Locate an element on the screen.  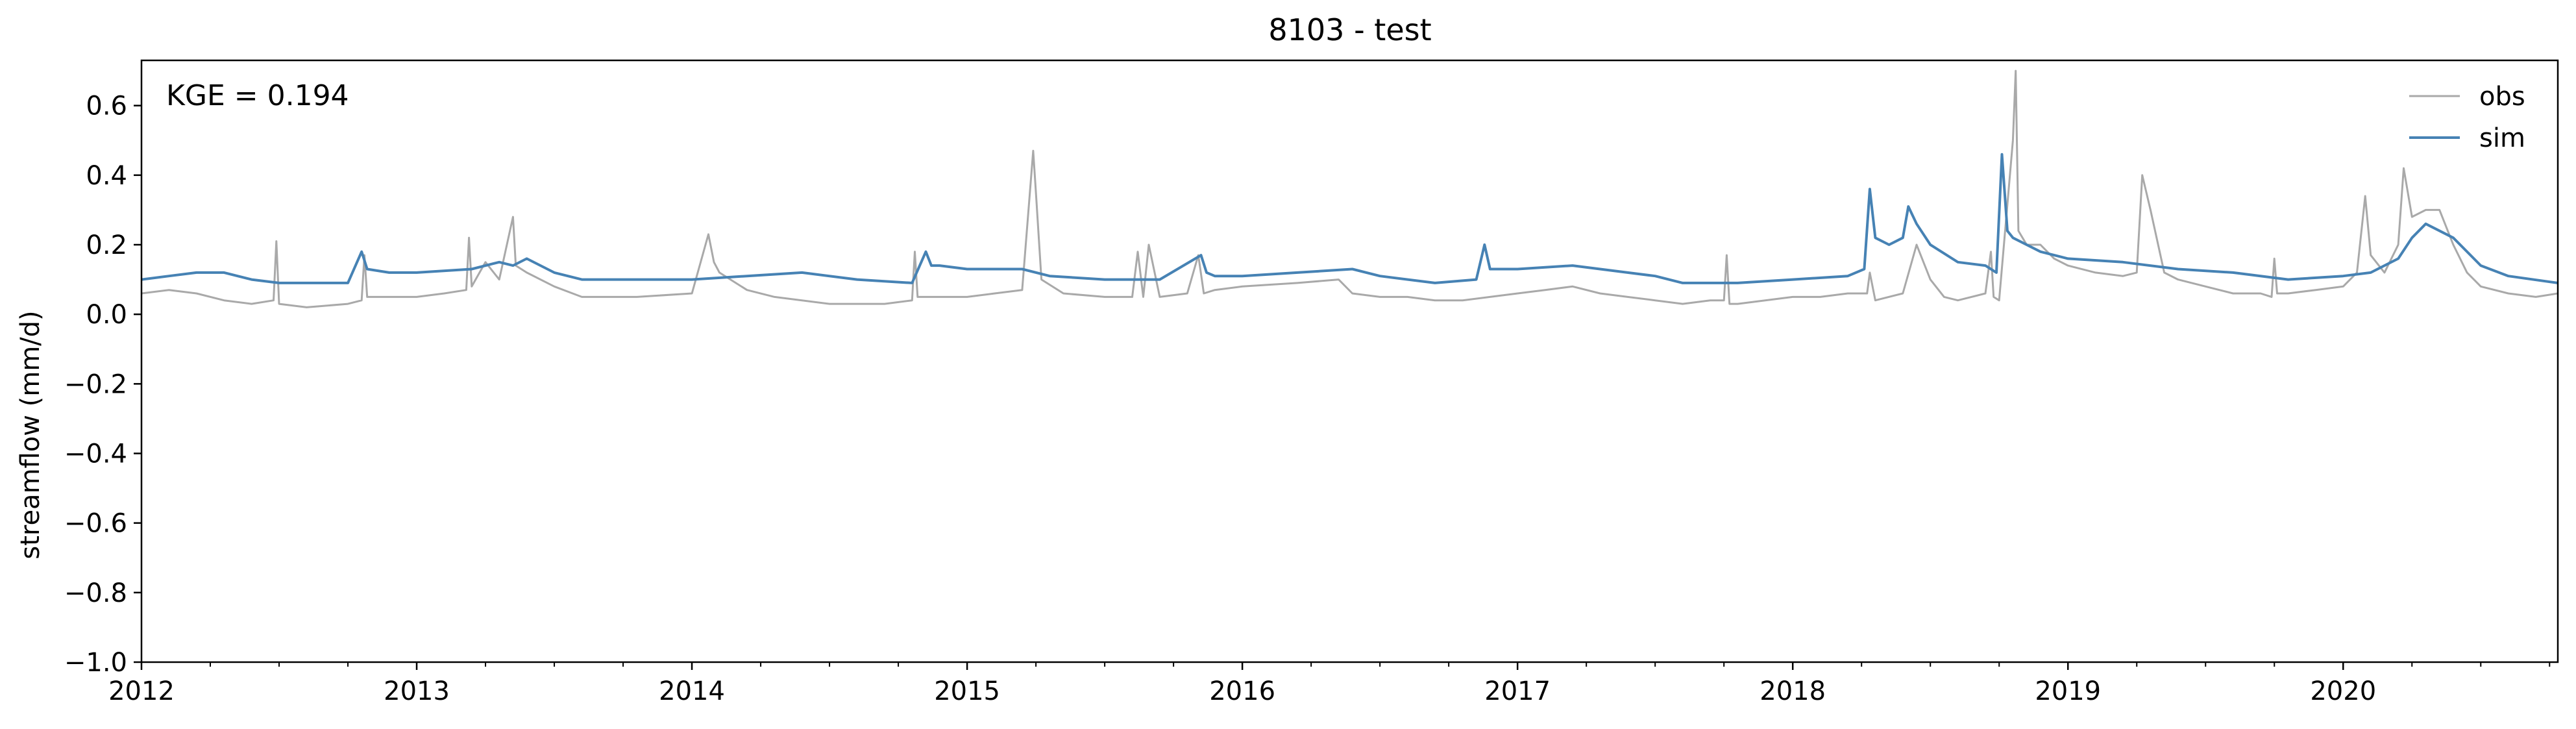
x-tick-label: 2013 is located at coordinates (417, 691).